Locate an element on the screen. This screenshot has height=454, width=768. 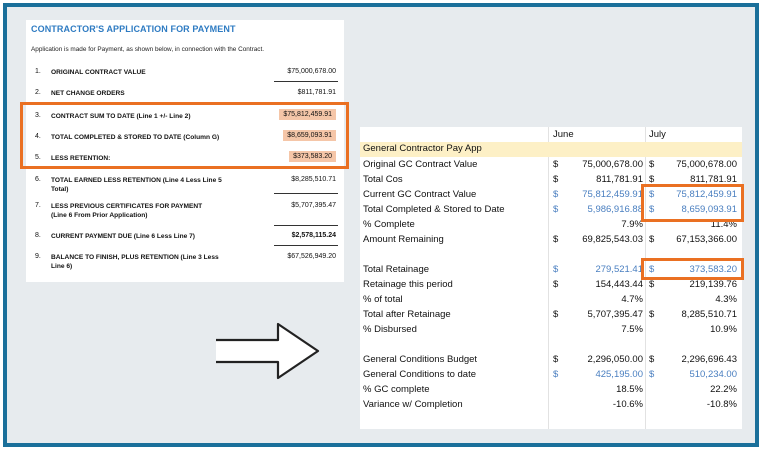
row-number: 5. is located at coordinates (38, 157).